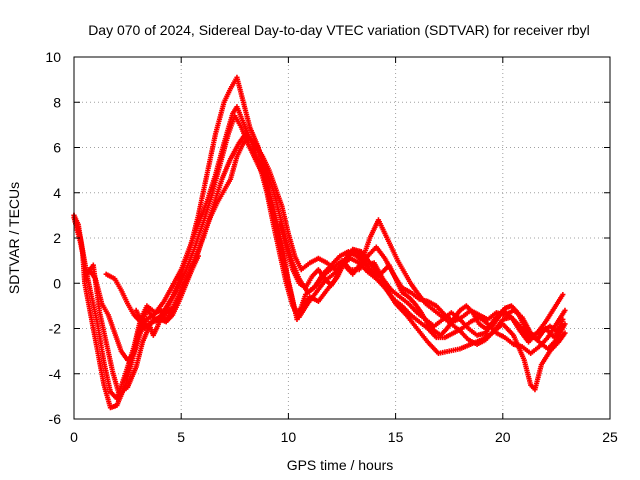 The height and width of the screenshot is (480, 640). What do you see at coordinates (57, 193) in the screenshot?
I see `y-tick-label: 4` at bounding box center [57, 193].